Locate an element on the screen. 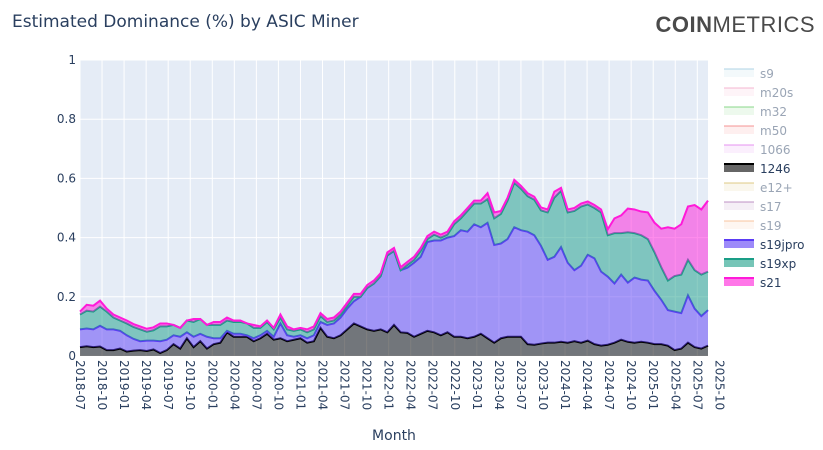 The height and width of the screenshot is (450, 823). x-tick-label: 2019-10 is located at coordinates (190, 385).